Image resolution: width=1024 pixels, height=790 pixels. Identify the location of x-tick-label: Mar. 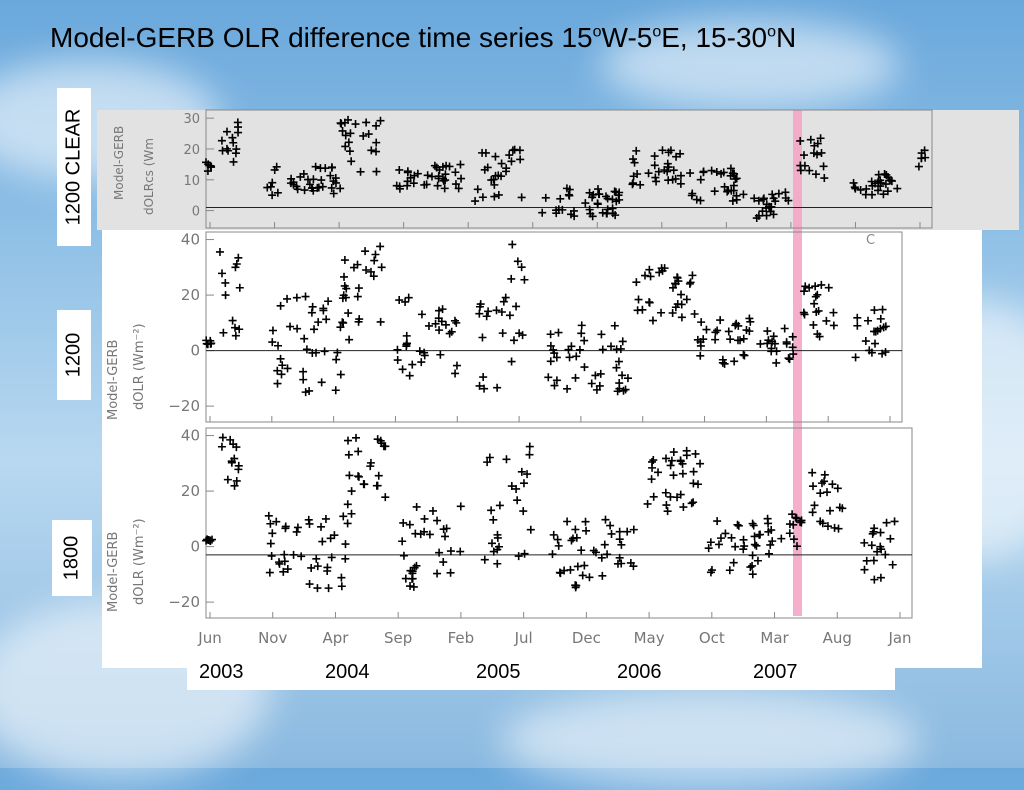
(774, 638).